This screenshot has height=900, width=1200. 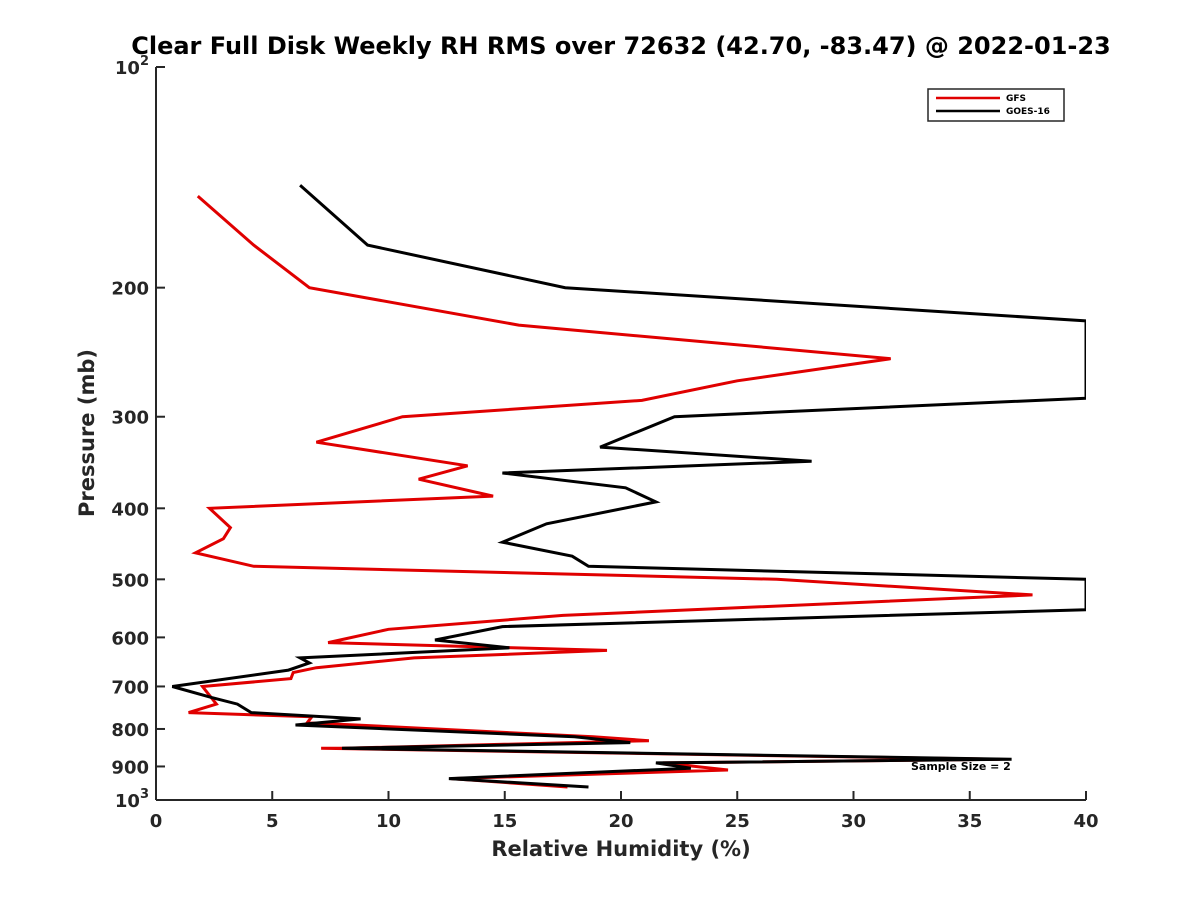 What do you see at coordinates (132, 66) in the screenshot?
I see `y-tick-label: 10²` at bounding box center [132, 66].